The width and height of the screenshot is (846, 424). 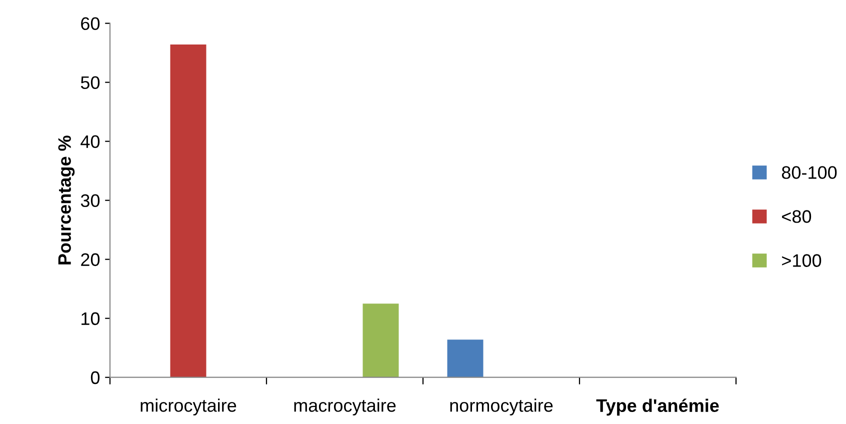 What do you see at coordinates (188, 407) in the screenshot?
I see `x-tick-label: microcytaire` at bounding box center [188, 407].